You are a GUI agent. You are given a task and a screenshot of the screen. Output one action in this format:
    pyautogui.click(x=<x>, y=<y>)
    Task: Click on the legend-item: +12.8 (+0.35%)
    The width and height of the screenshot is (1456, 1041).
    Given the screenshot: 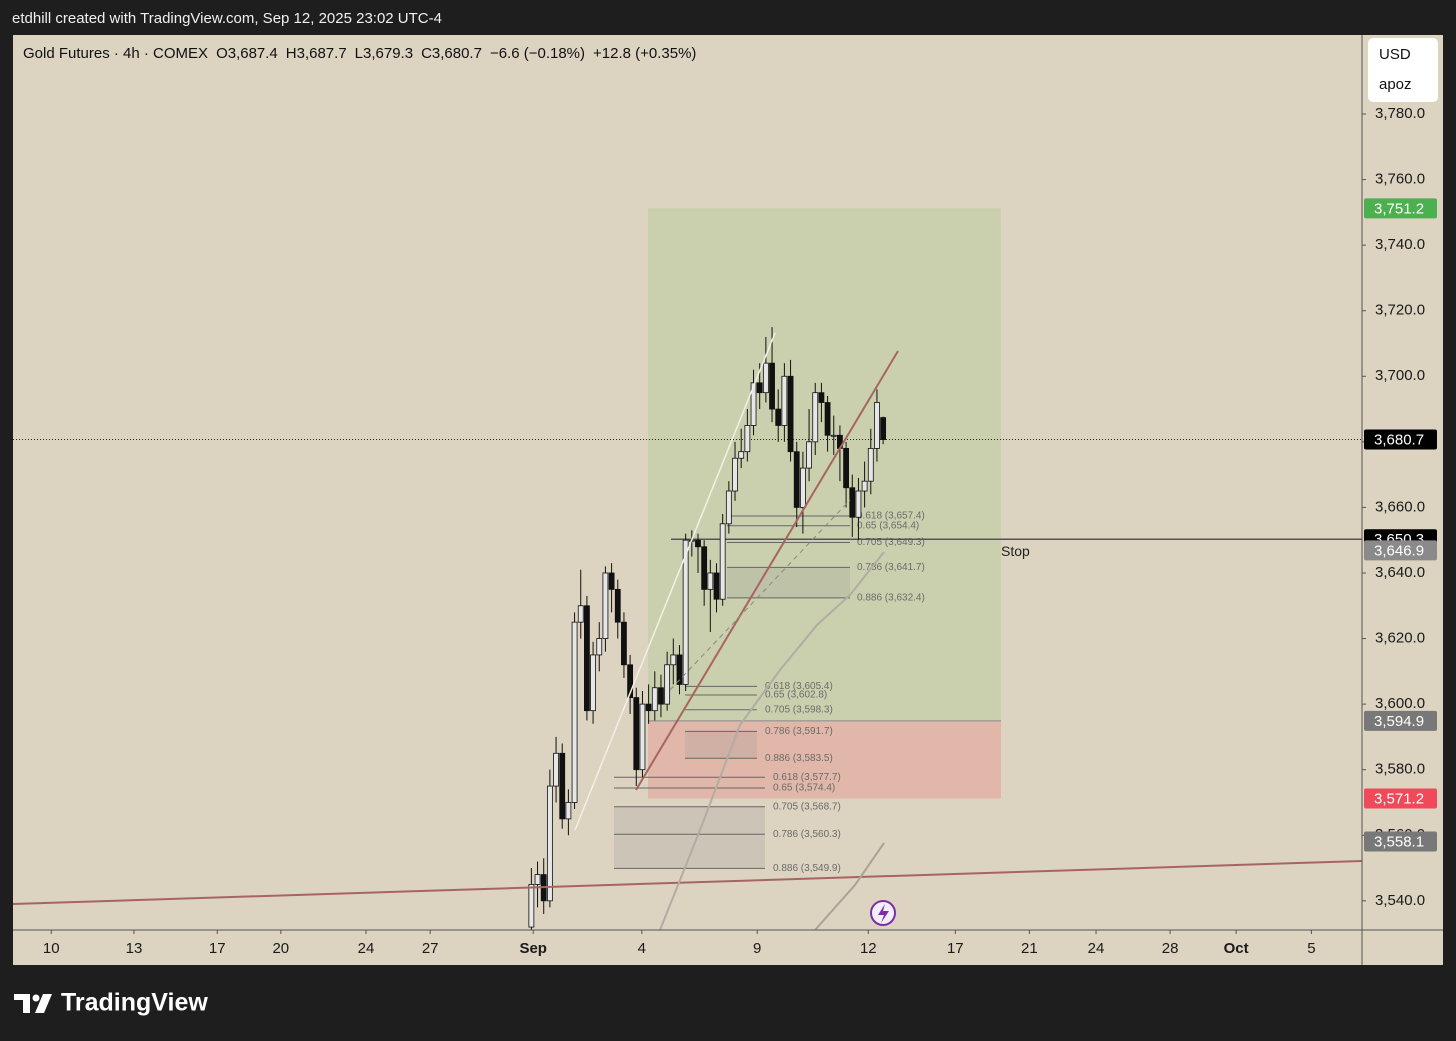 What is the action you would take?
    pyautogui.click(x=644, y=53)
    